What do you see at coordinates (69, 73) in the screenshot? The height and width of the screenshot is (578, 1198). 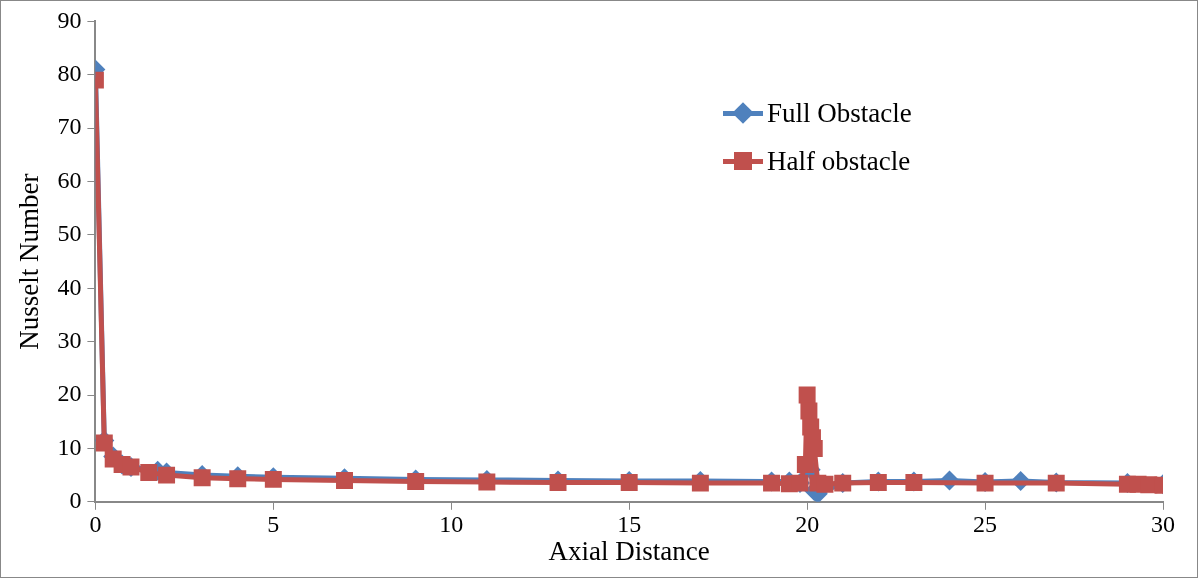 I see `y-tick-label: 80` at bounding box center [69, 73].